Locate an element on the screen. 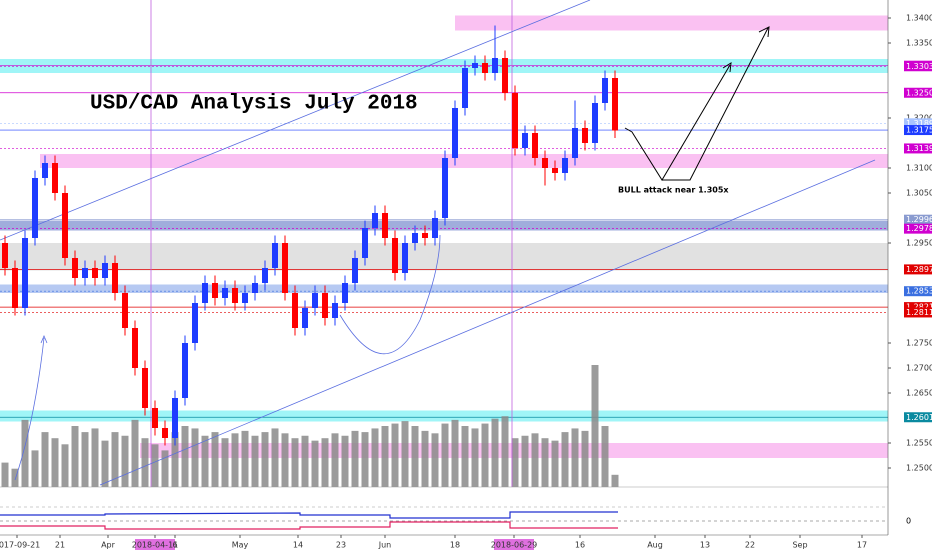 The width and height of the screenshot is (932, 550). price-tag-label: 1.31894 is located at coordinates (919, 123).